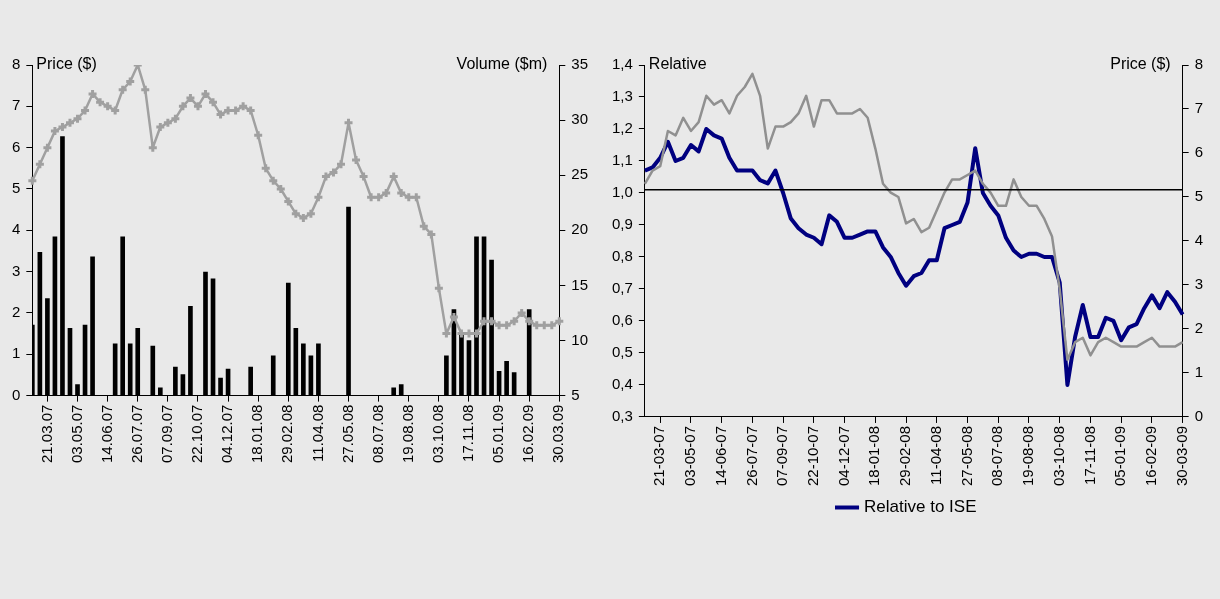  Describe the element at coordinates (622, 224) in the screenshot. I see `y-tick-label: 0,9` at that location.